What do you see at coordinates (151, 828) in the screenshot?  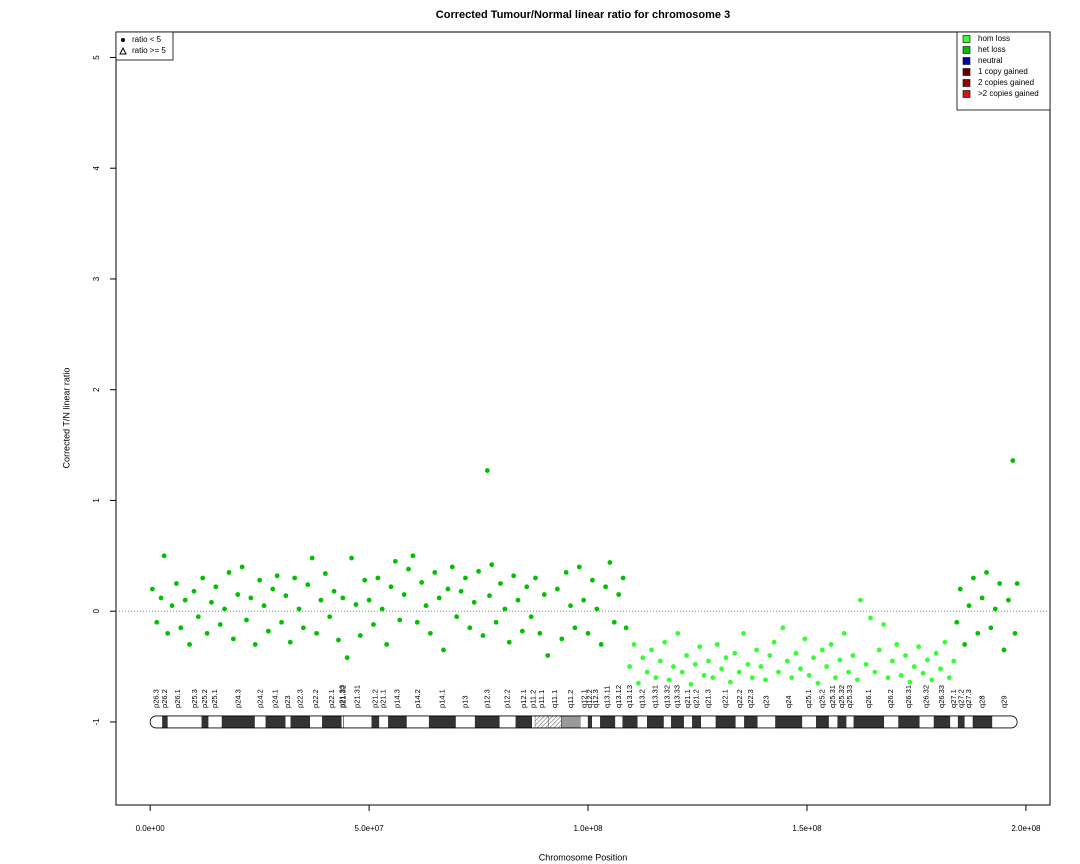 I see `x-tick-label: 0.0e+00` at bounding box center [151, 828].